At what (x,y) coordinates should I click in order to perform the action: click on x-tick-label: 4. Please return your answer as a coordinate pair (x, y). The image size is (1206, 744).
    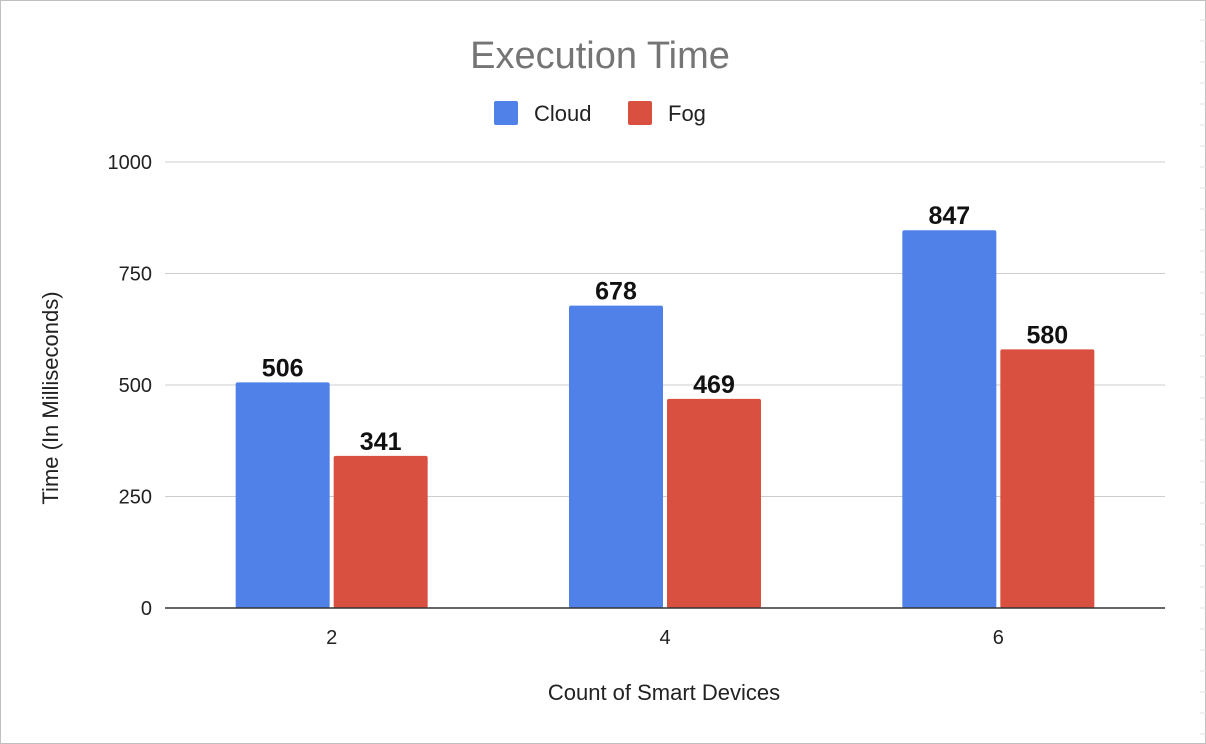
    Looking at the image, I should click on (664, 638).